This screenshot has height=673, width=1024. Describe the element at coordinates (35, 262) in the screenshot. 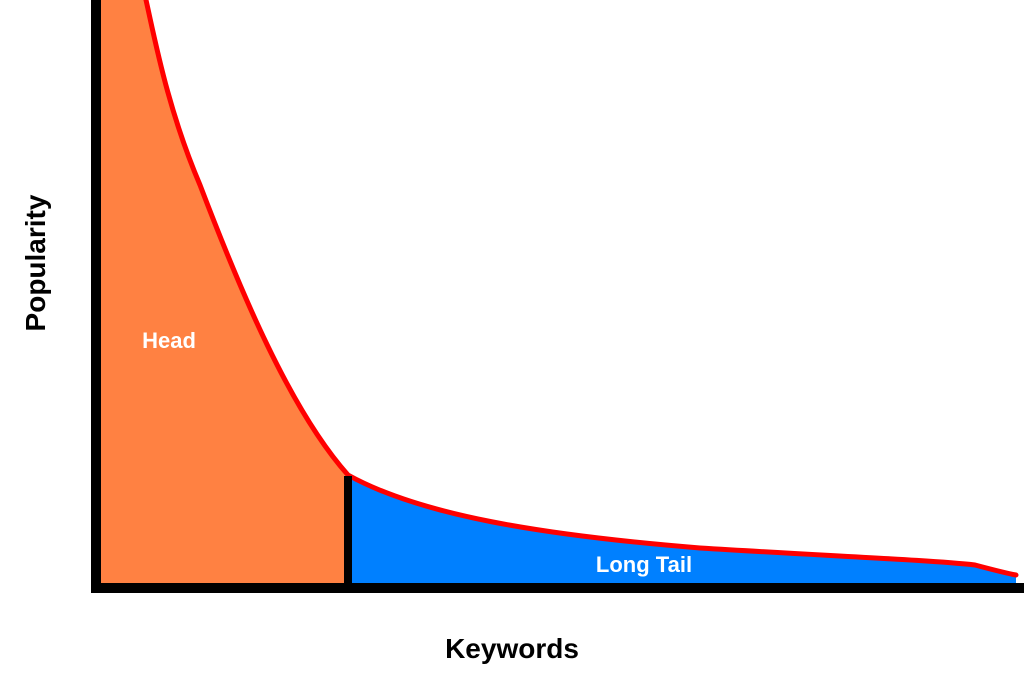

I see `y-axis-label: Popularity` at that location.